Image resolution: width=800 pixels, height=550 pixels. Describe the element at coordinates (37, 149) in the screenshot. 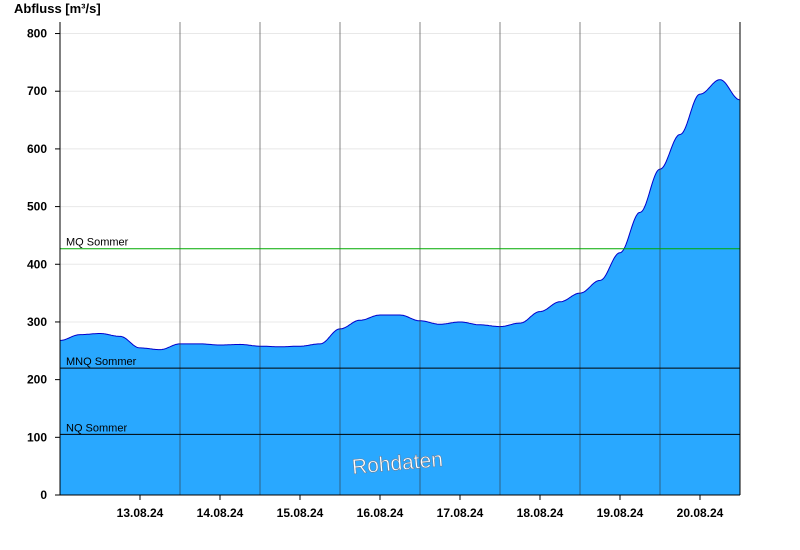

I see `y-tick-label: 600` at that location.